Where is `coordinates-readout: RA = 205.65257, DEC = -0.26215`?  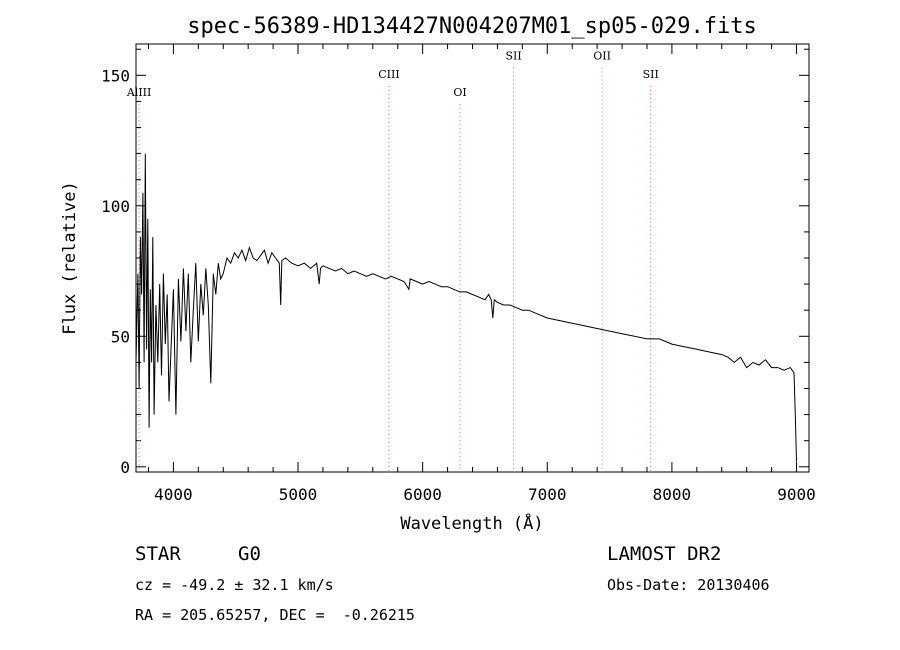 coordinates-readout: RA = 205.65257, DEC = -0.26215 is located at coordinates (275, 615).